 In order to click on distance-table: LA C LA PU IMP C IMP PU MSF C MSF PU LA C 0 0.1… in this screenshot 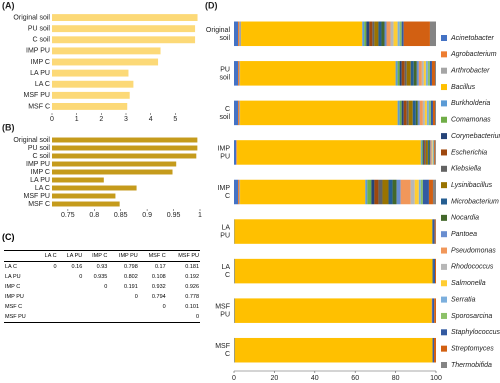, I will do `click(102, 286)`.